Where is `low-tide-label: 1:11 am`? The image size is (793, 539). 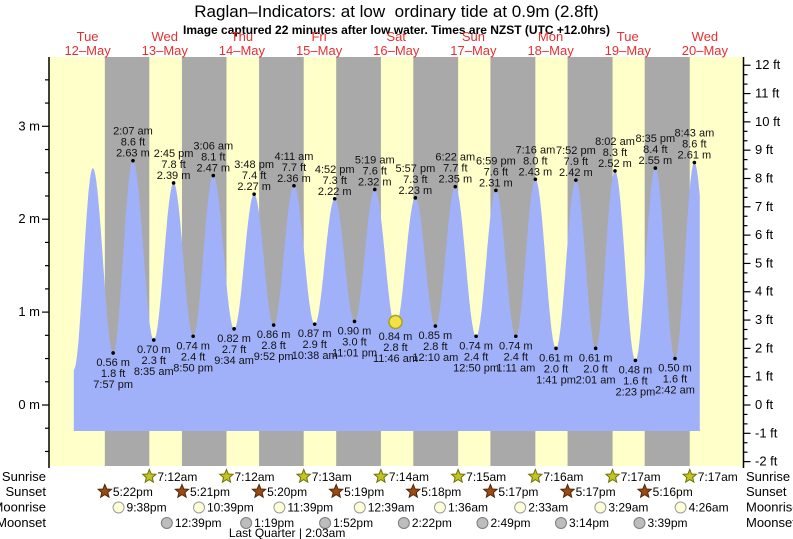
low-tide-label: 1:11 am is located at coordinates (515, 368).